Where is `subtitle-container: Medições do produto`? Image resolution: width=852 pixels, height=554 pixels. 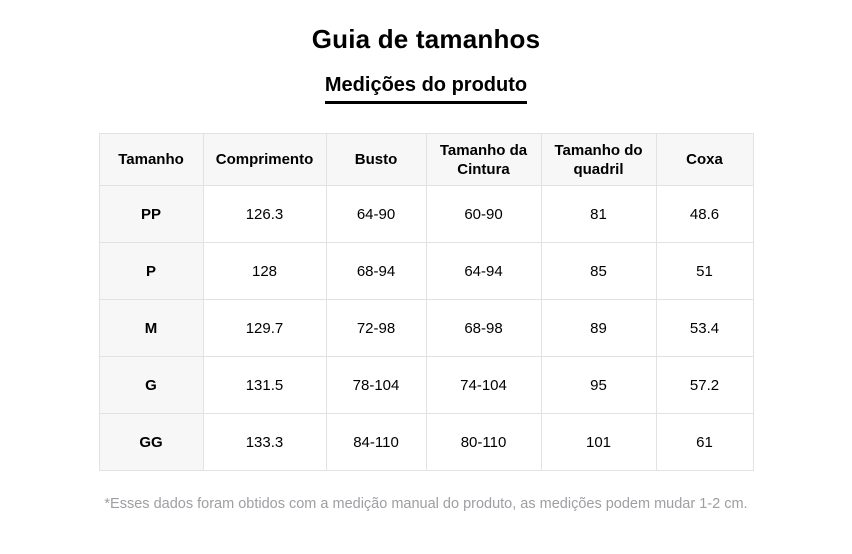
subtitle-container: Medições do produto is located at coordinates (426, 89).